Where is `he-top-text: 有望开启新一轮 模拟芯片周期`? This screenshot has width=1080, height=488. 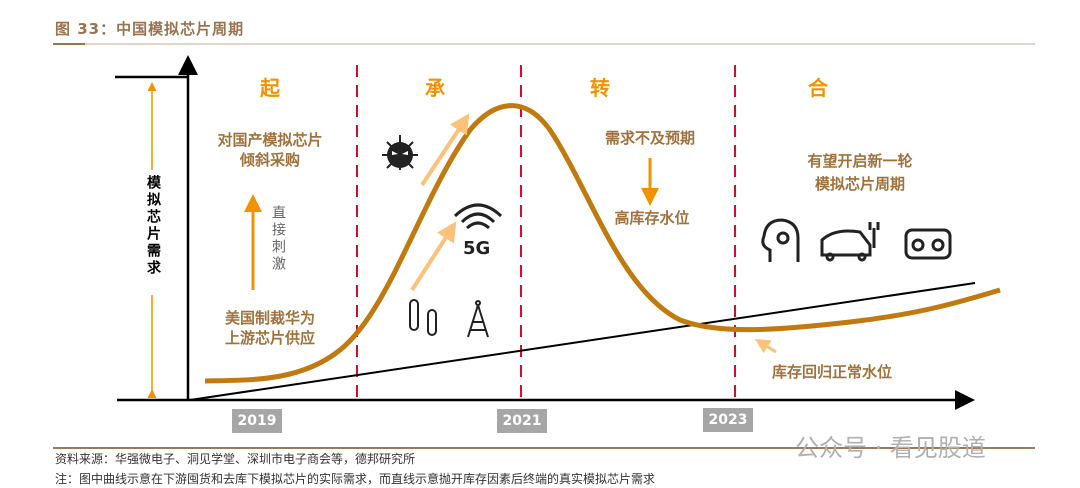
he-top-text: 有望开启新一轮 模拟芯片周期 is located at coordinates (860, 172).